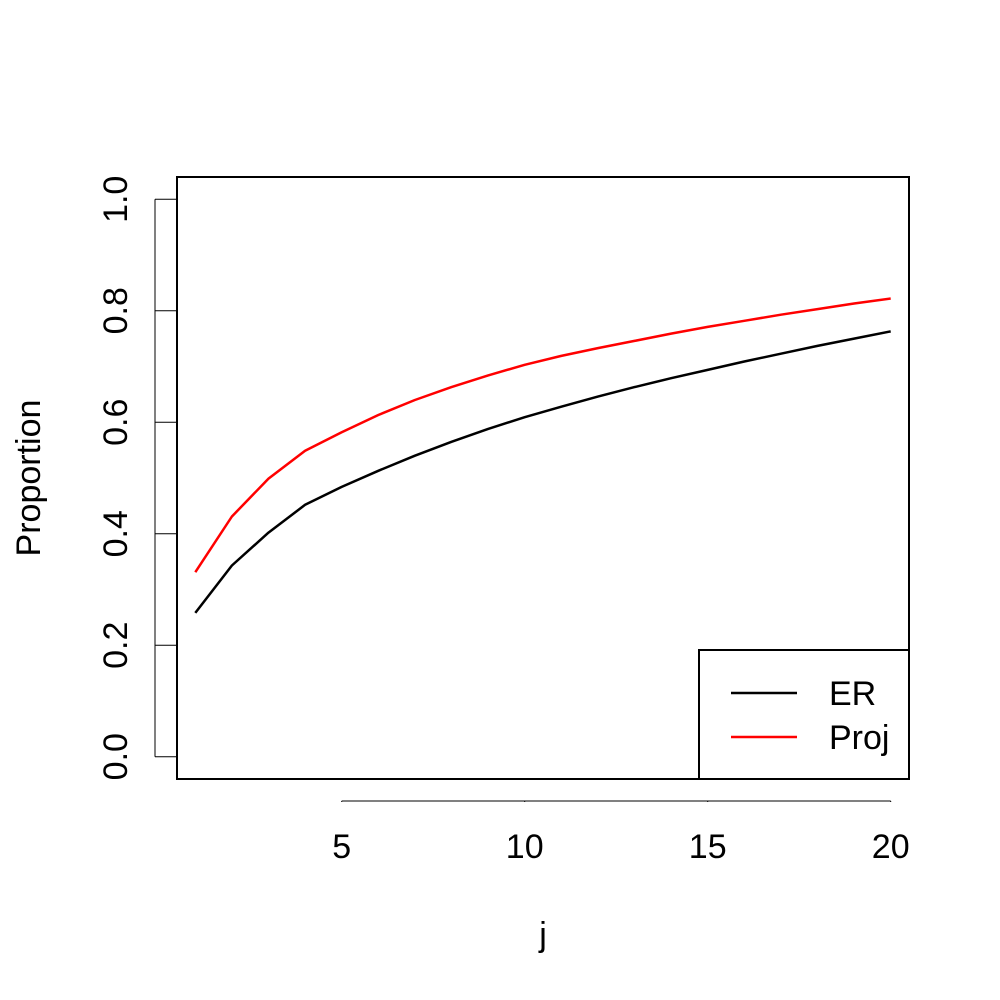  What do you see at coordinates (542, 935) in the screenshot?
I see `x-axis-title: j` at bounding box center [542, 935].